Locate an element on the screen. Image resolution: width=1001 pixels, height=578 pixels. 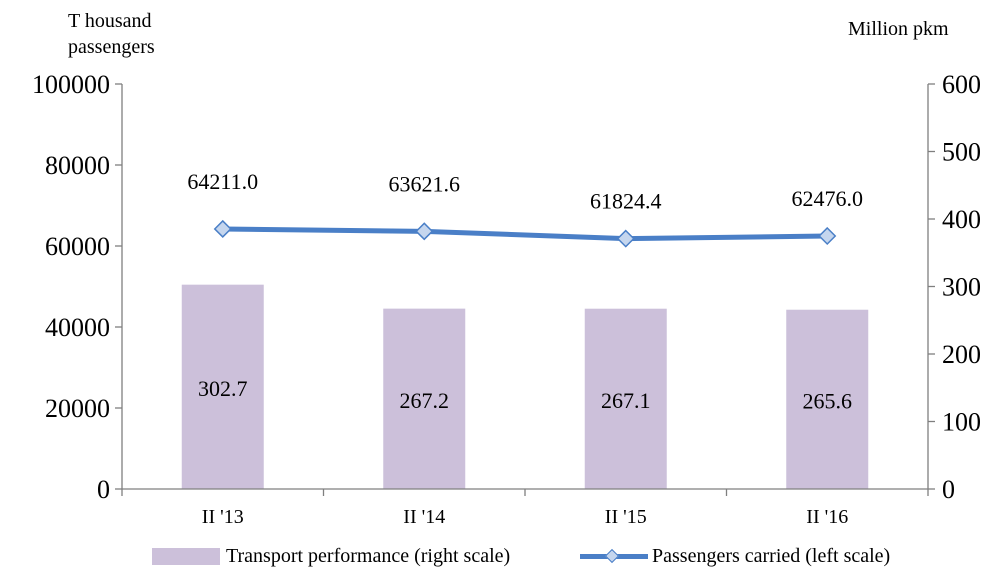
legend-item-transport-performance: Transport performance (right scale) is located at coordinates (331, 556).